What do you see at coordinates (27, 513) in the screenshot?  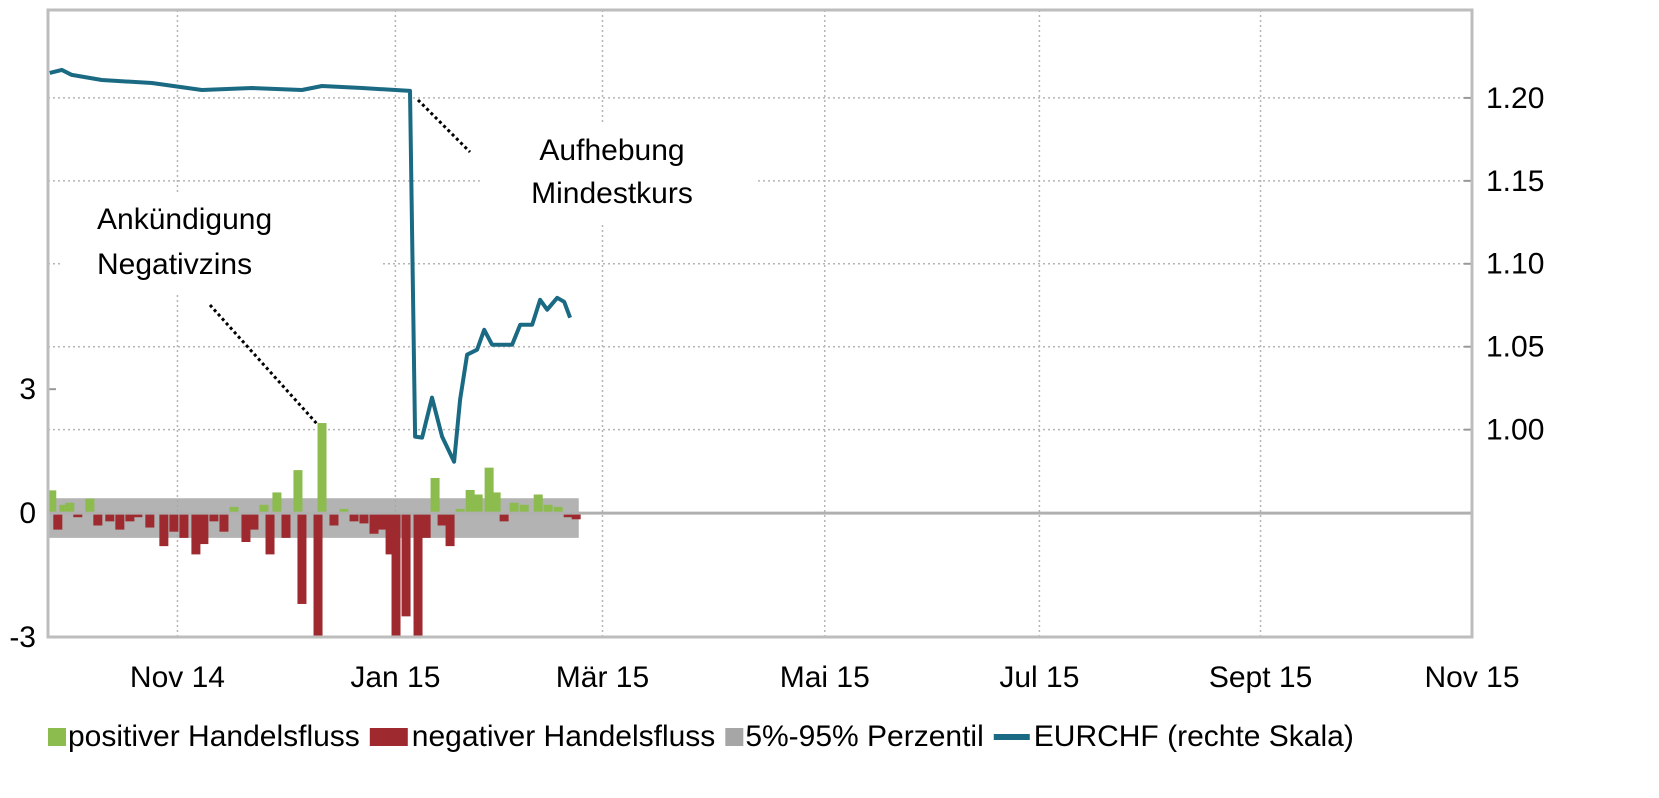 I see `y-tick-label: 0` at bounding box center [27, 513].